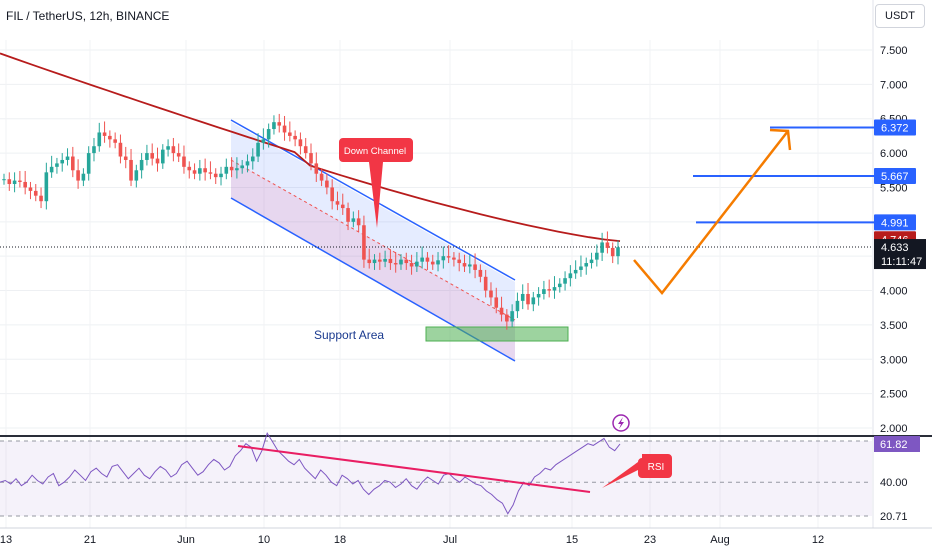 The image size is (932, 550). I want to click on price-badge-label: 4.991, so click(895, 223).